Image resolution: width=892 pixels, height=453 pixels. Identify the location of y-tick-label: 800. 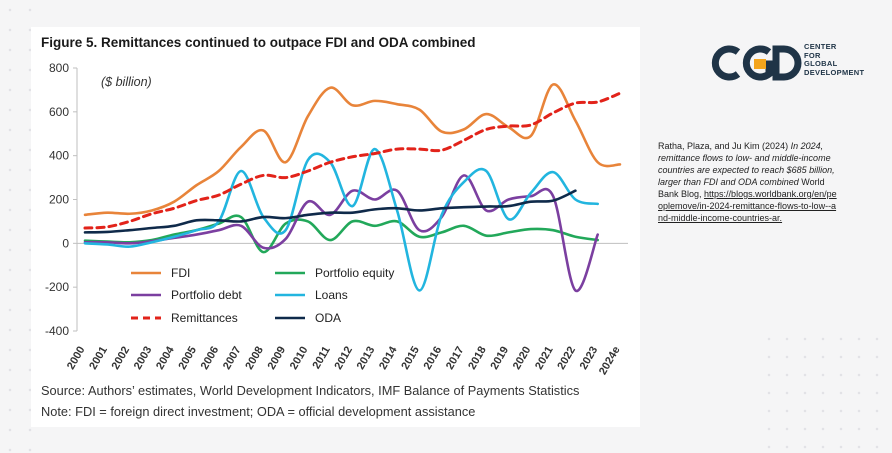
(59, 68).